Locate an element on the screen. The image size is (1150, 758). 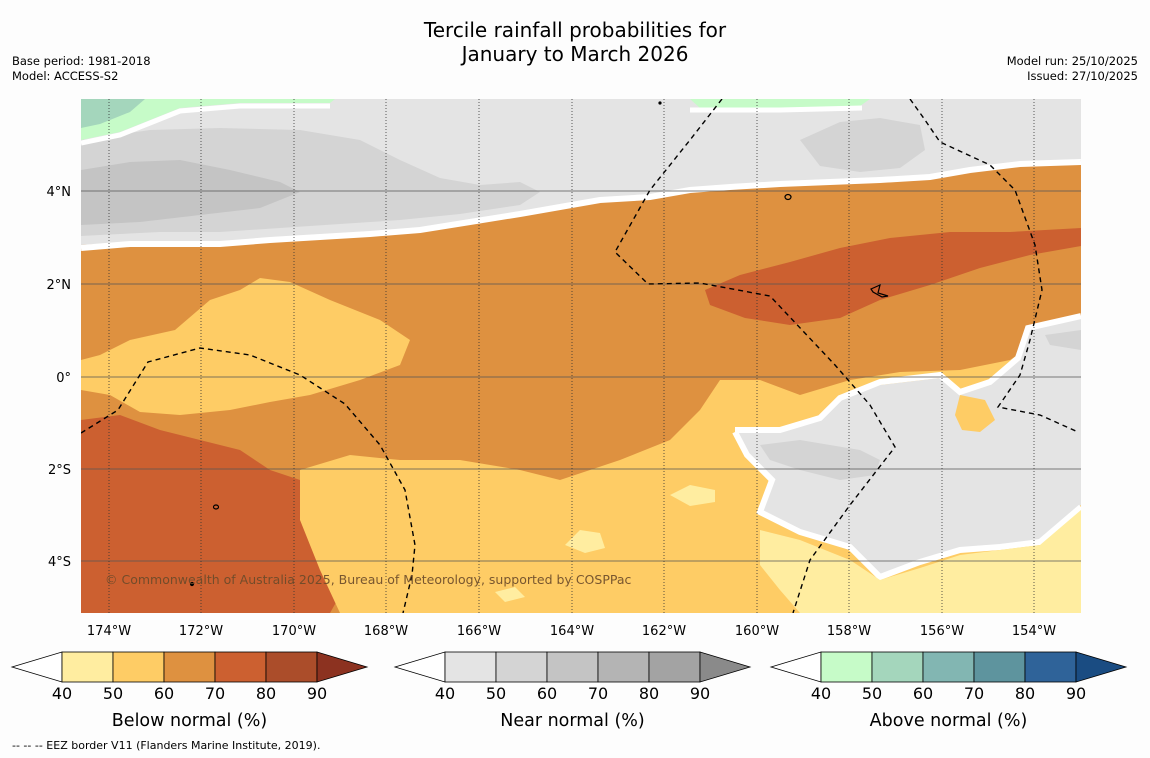
lon-label: 158°W is located at coordinates (849, 631).